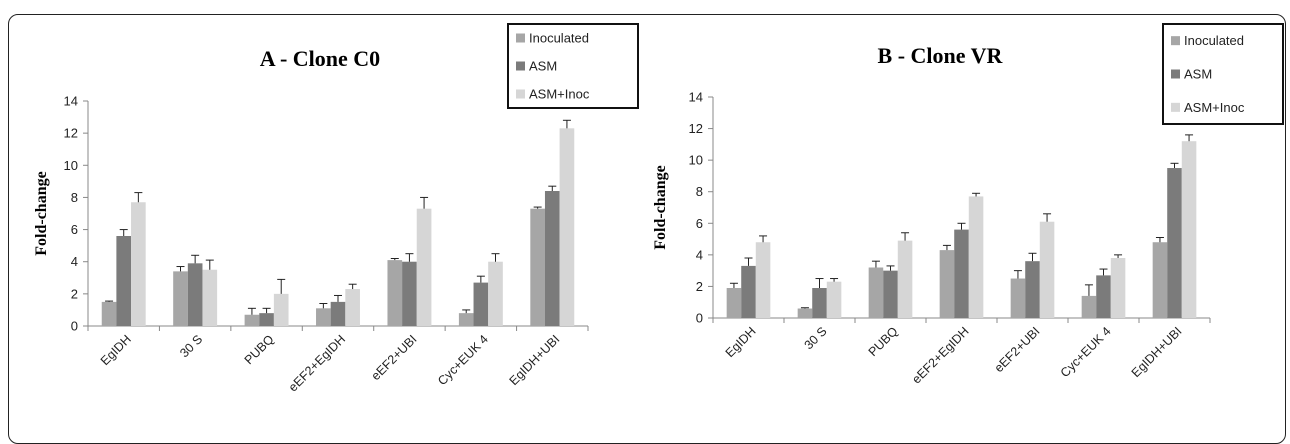 Image resolution: width=1290 pixels, height=444 pixels. What do you see at coordinates (320, 58) in the screenshot?
I see `chart-title: A - Clone C0` at bounding box center [320, 58].